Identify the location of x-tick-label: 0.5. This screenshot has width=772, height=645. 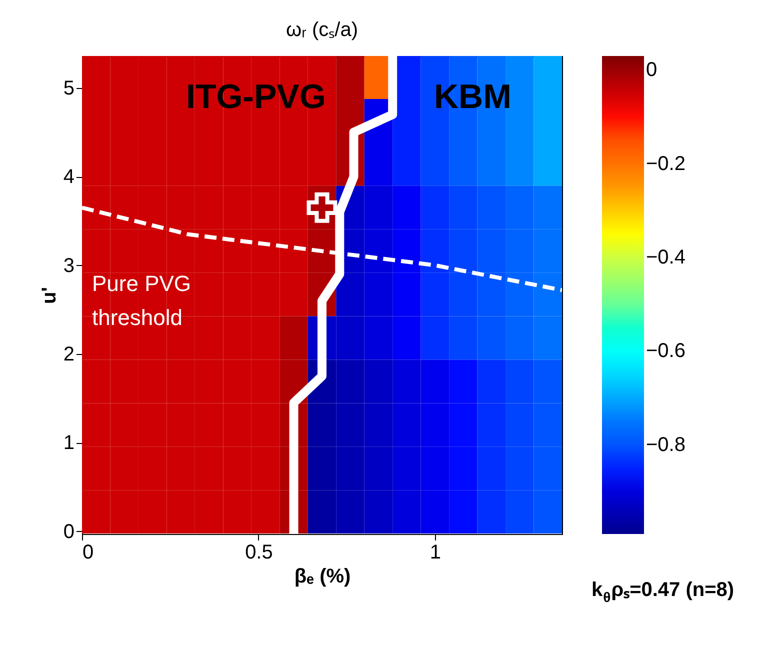
(259, 553).